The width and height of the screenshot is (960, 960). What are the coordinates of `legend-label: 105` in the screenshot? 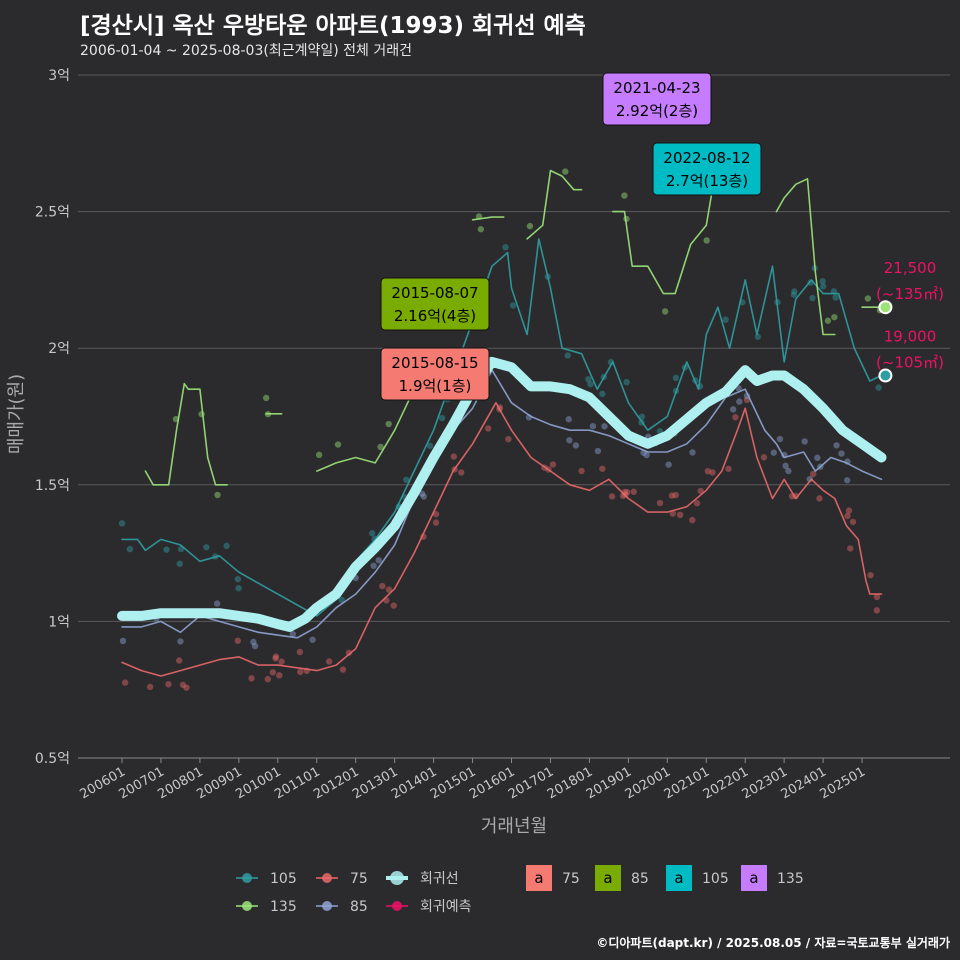 It's located at (715, 879).